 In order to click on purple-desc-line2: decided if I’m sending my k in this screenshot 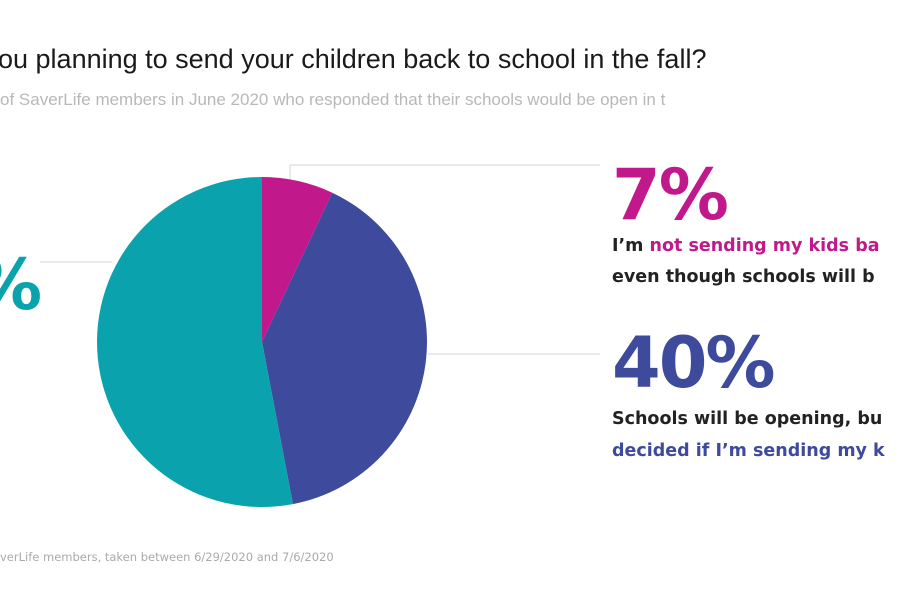, I will do `click(748, 451)`.